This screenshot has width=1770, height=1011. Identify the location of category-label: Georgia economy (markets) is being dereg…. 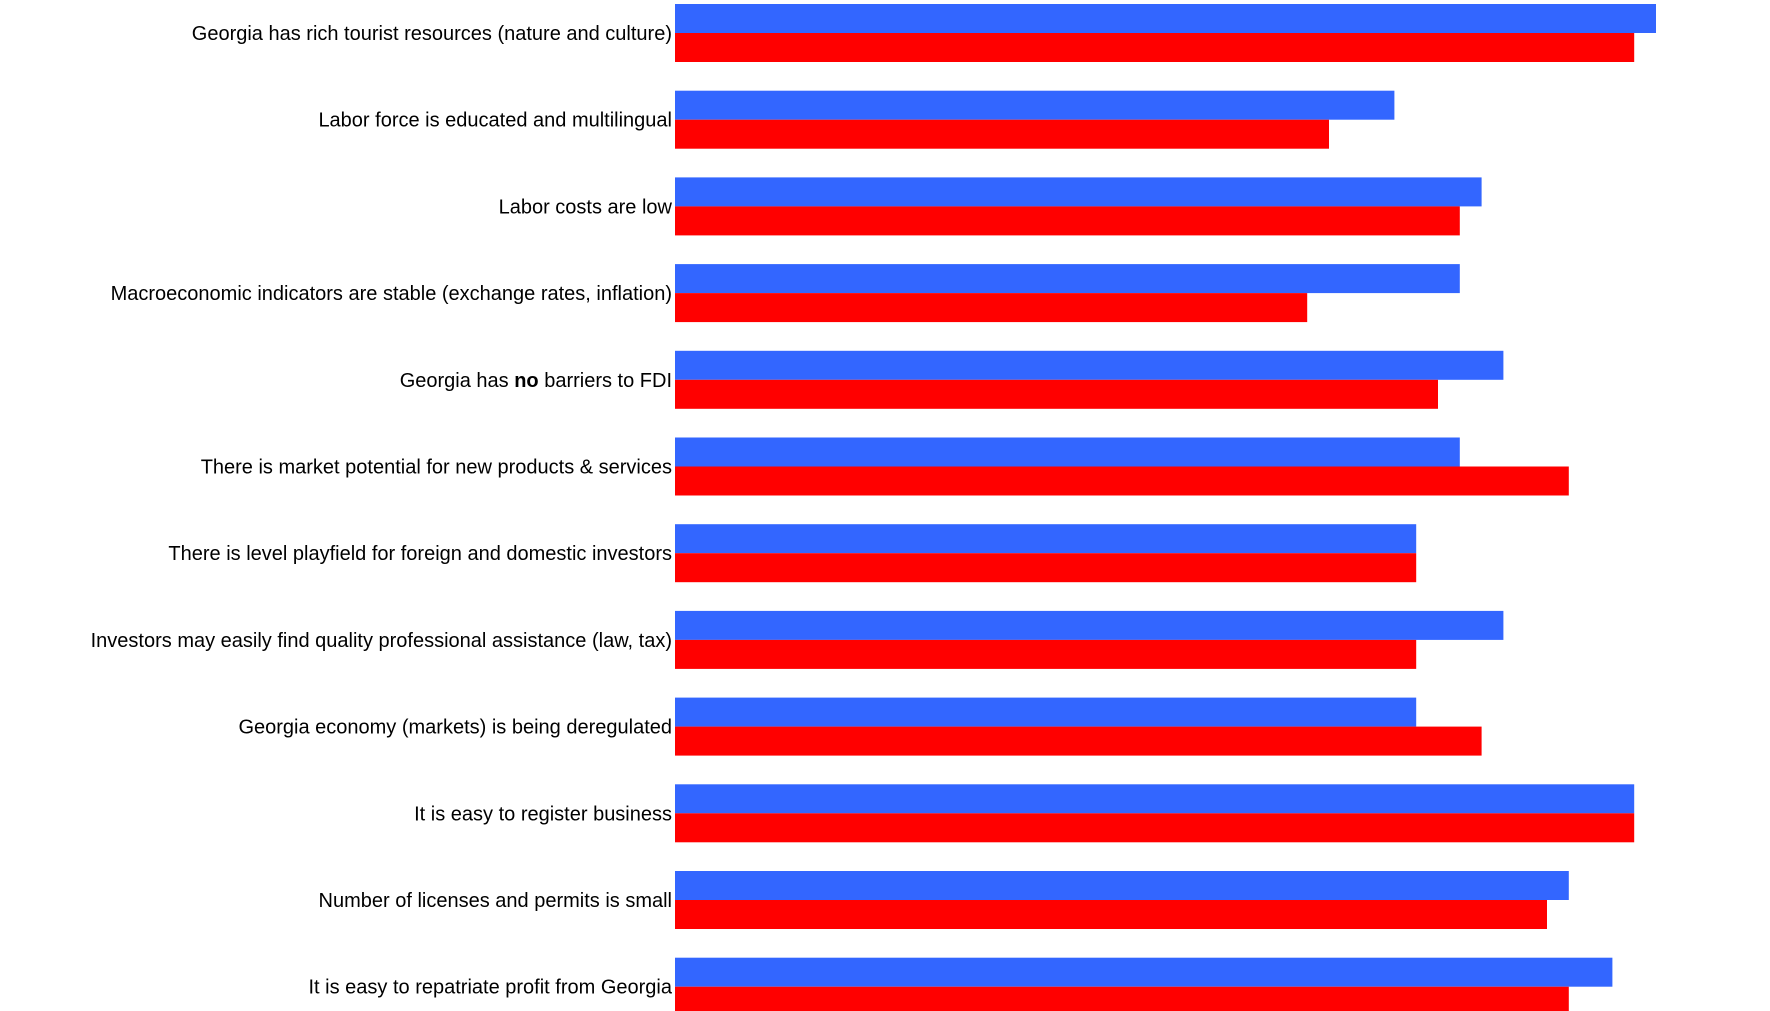
(455, 728).